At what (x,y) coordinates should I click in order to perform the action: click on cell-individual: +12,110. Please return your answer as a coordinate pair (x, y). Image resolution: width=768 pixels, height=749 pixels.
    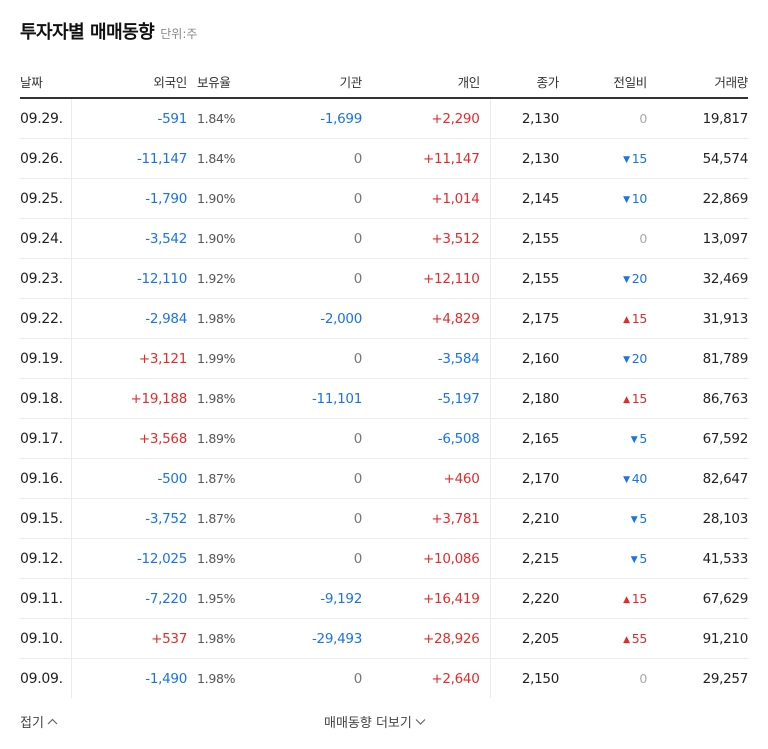
    Looking at the image, I should click on (426, 278).